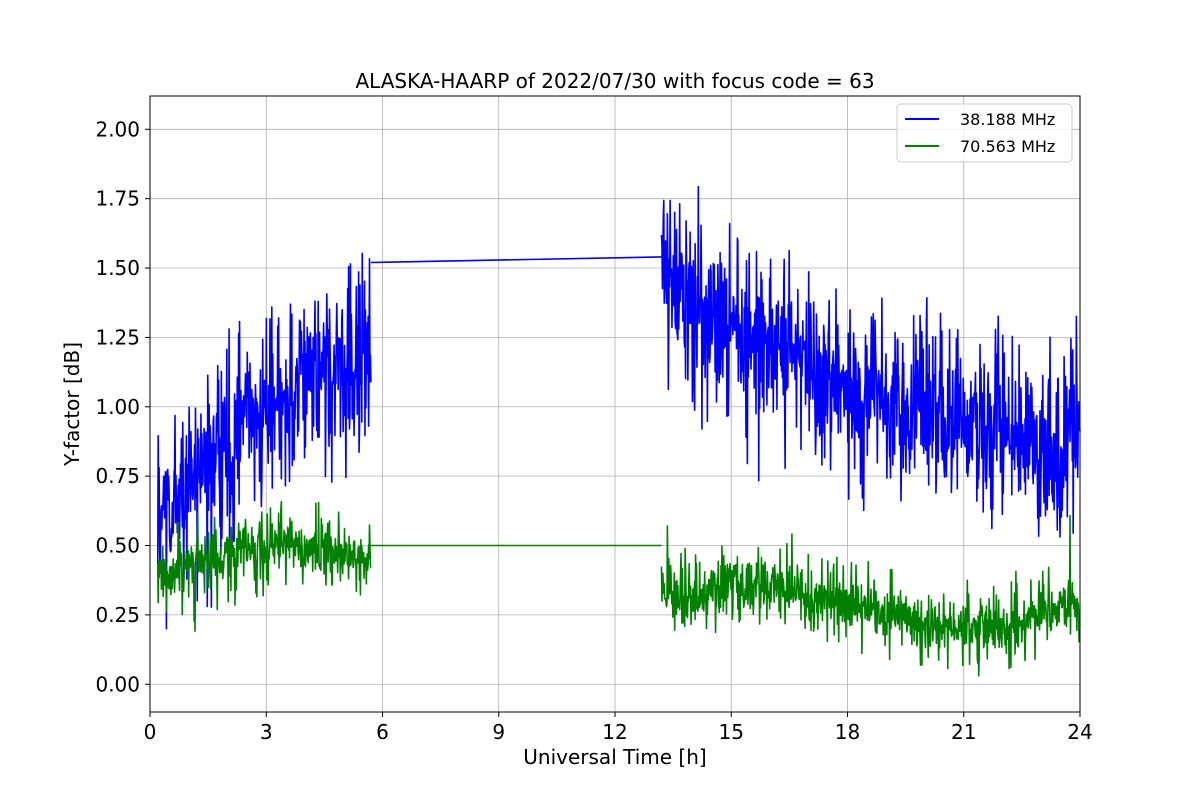 The height and width of the screenshot is (800, 1200). I want to click on x-tick-label: 18, so click(847, 732).